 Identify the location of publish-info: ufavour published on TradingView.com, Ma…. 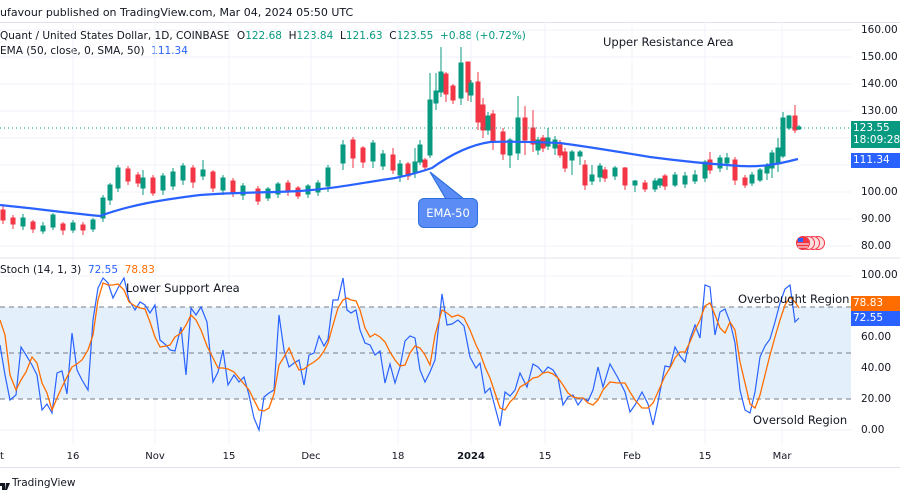
(177, 12).